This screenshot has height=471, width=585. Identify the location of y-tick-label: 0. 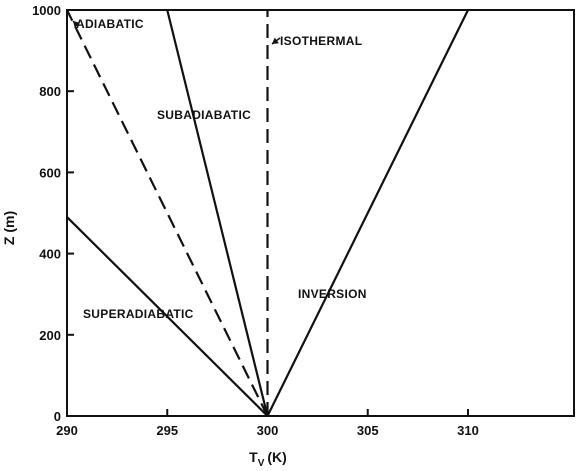
(57, 416).